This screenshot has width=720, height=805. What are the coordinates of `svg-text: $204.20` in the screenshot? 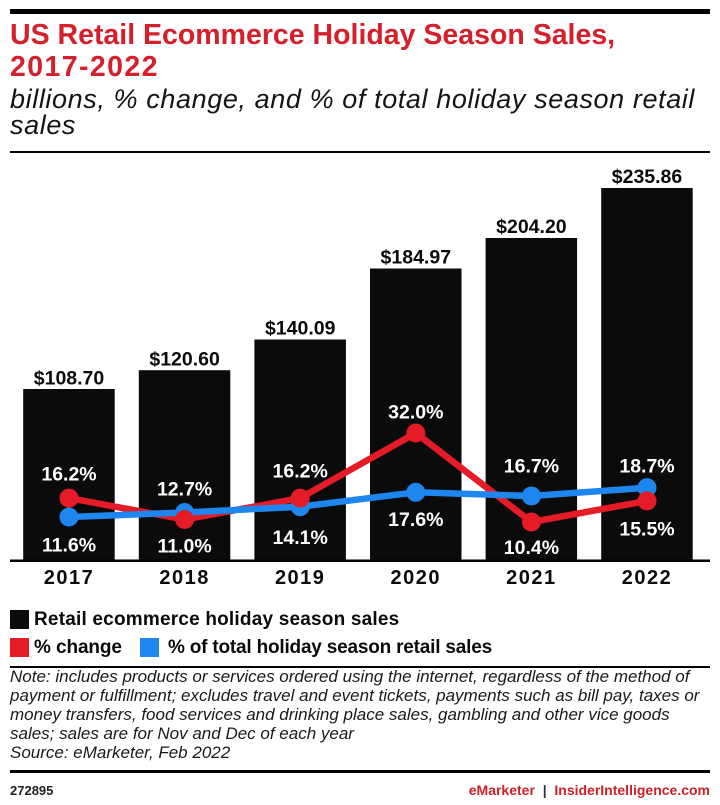 It's located at (531, 227).